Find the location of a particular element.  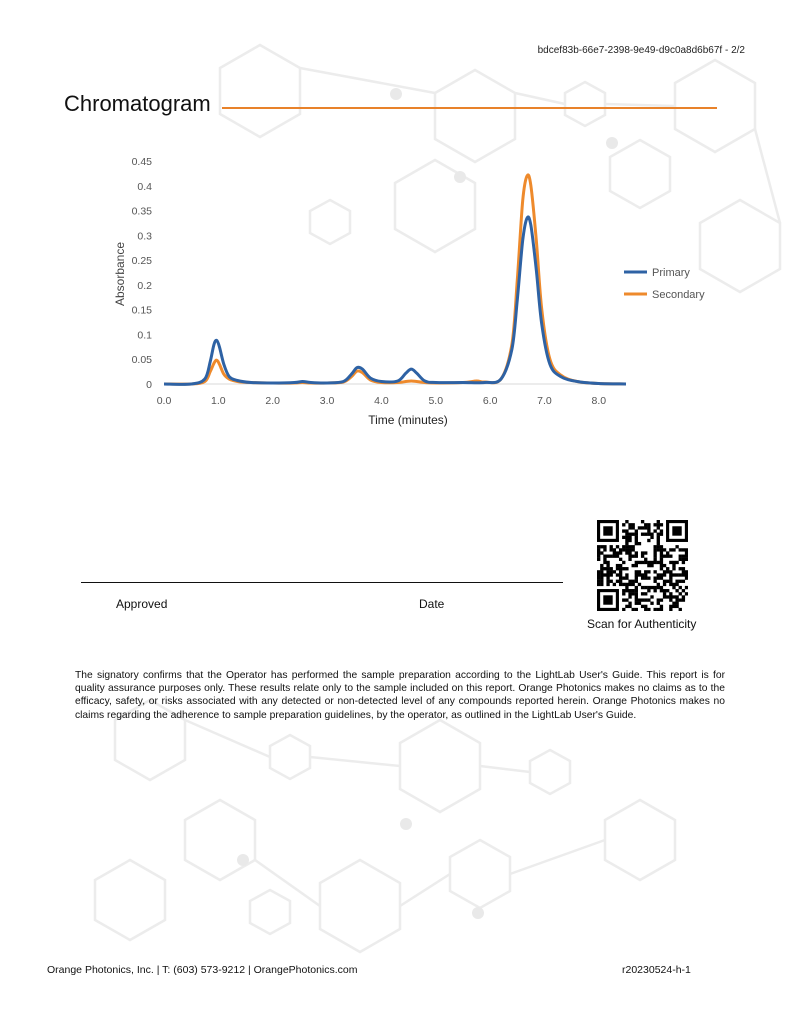

legend-label-secondary: Secondary is located at coordinates (678, 295).